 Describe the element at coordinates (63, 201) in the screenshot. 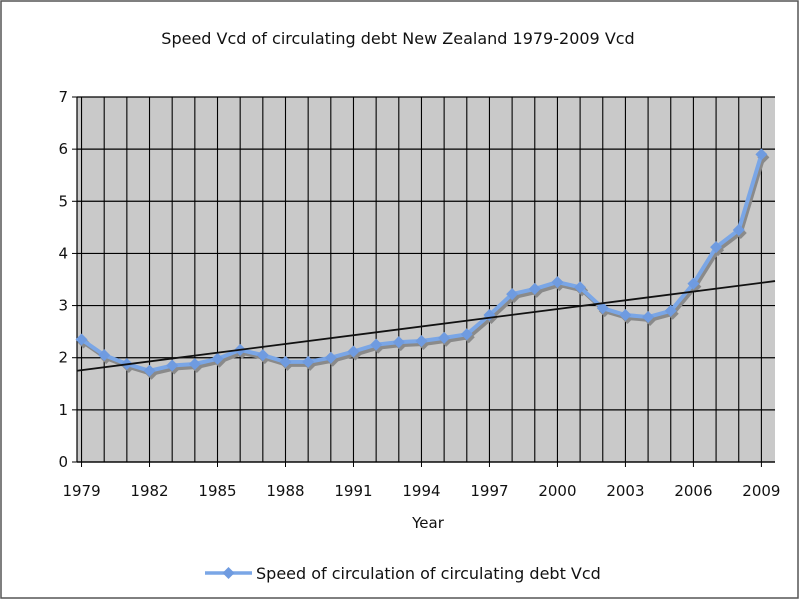

I see `y-tick-label: 5` at that location.